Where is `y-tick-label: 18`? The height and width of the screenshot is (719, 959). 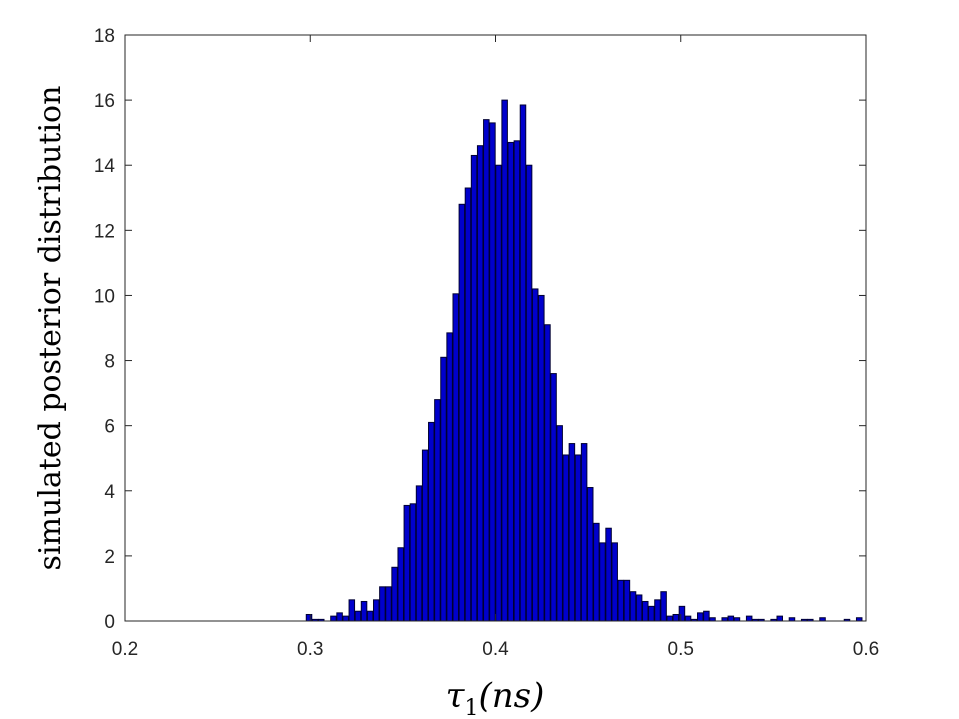
y-tick-label: 18 is located at coordinates (104, 36).